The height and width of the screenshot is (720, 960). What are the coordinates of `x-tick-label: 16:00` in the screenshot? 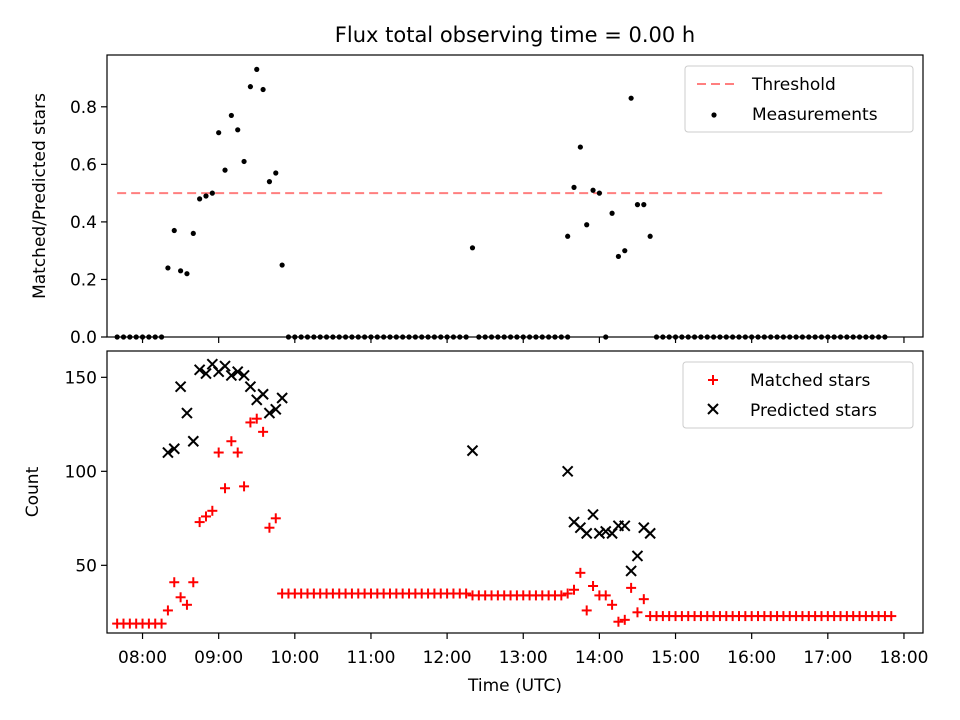 It's located at (751, 658).